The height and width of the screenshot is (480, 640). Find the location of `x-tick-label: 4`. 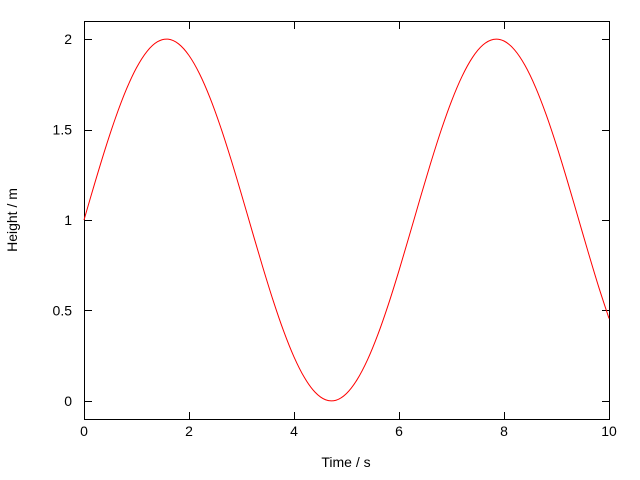

x-tick-label: 4 is located at coordinates (294, 431).